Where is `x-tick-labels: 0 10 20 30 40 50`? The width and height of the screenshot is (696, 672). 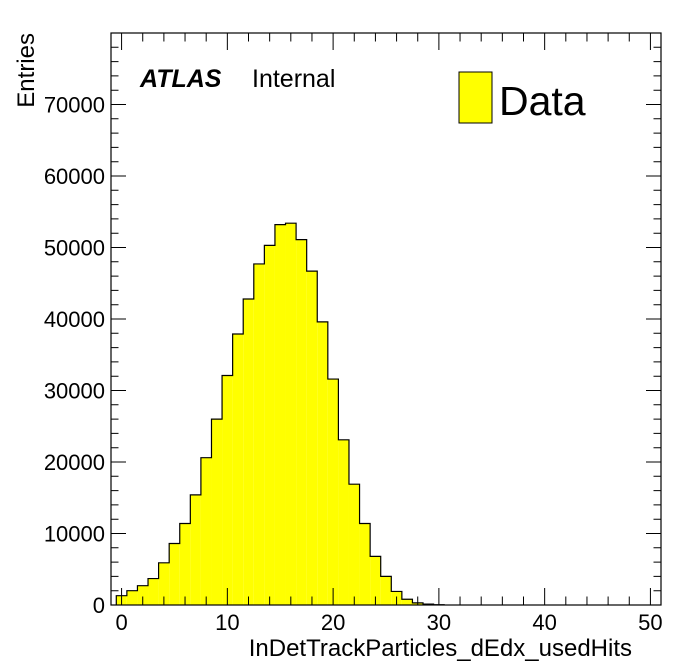 x-tick-labels: 0 10 20 30 40 50 is located at coordinates (388, 622).